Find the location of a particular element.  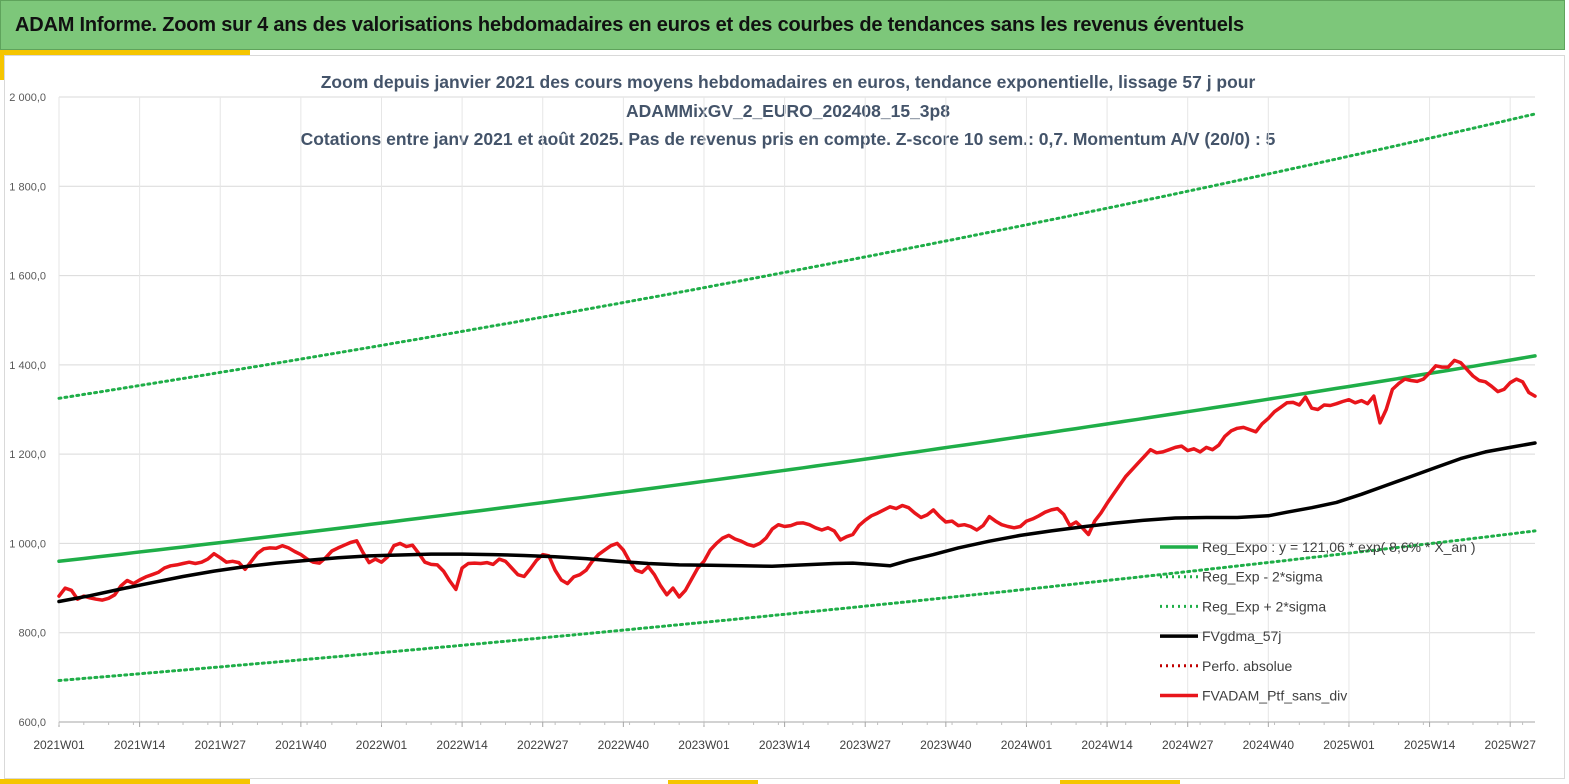

y-tick-label: 1 400,0 is located at coordinates (27, 366).